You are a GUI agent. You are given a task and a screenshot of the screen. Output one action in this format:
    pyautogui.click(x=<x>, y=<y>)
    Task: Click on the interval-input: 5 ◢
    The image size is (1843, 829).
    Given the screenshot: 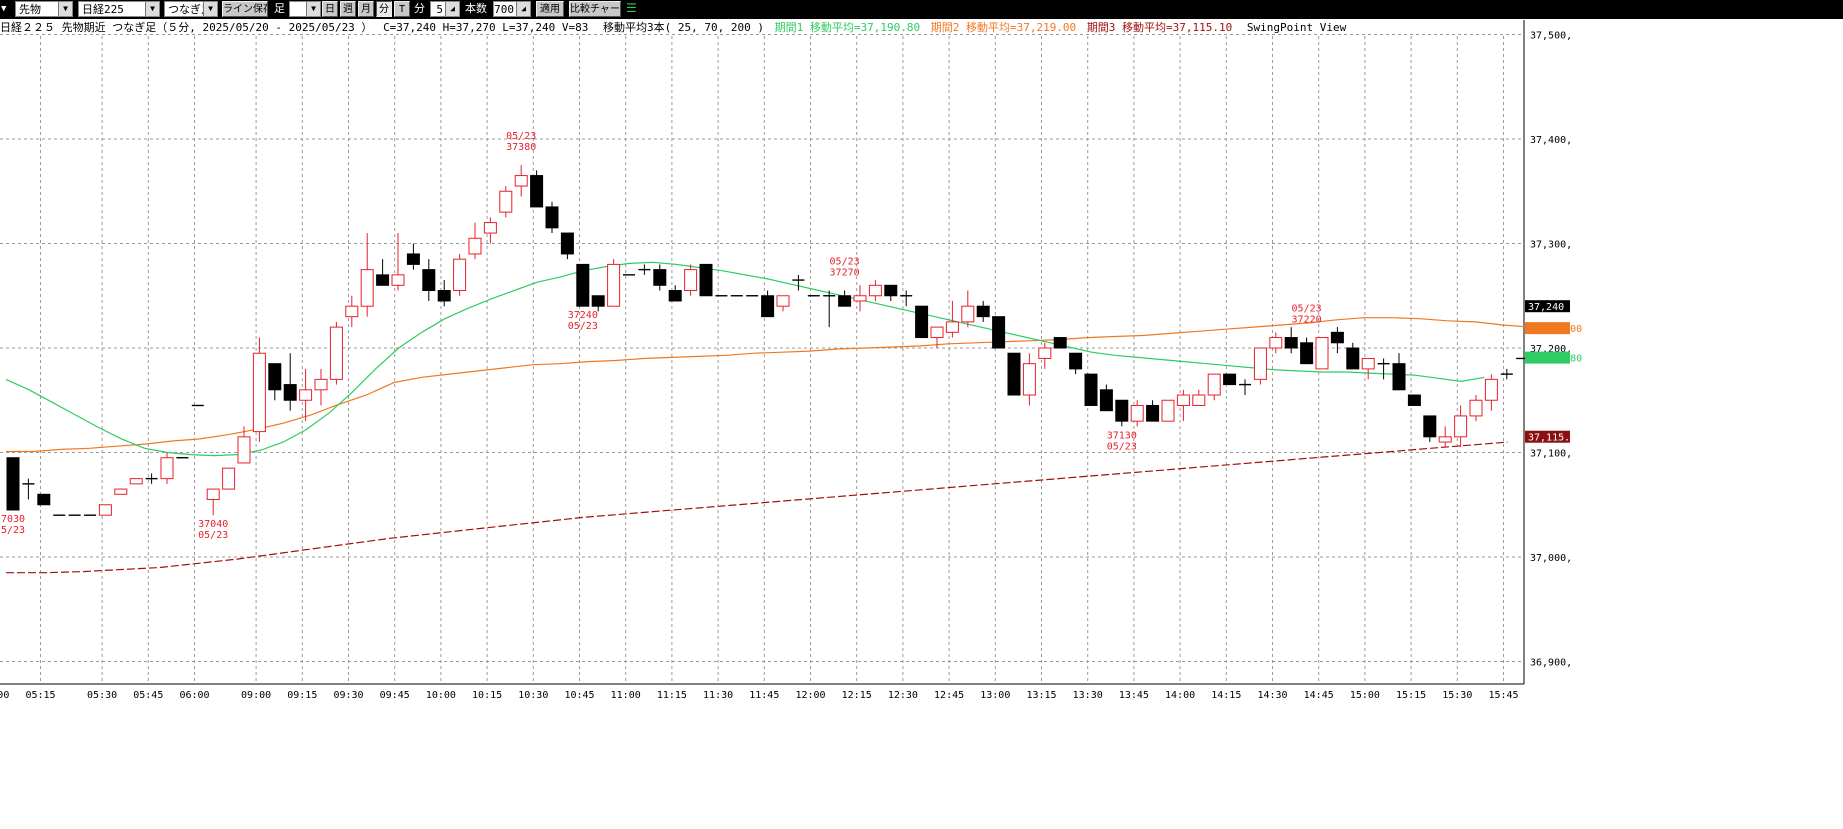 What is the action you would take?
    pyautogui.click(x=445, y=9)
    